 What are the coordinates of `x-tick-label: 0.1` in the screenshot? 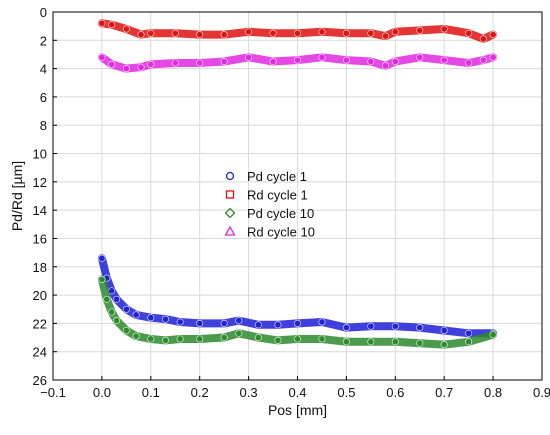 It's located at (151, 392).